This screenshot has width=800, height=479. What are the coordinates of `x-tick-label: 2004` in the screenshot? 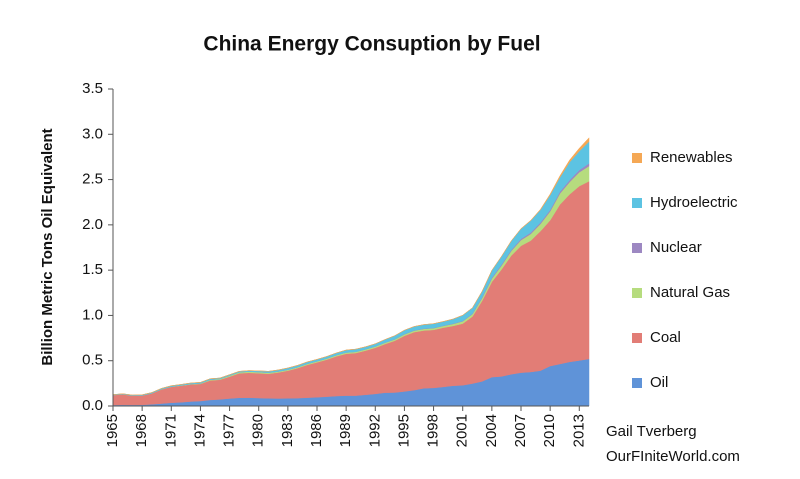 It's located at (491, 430).